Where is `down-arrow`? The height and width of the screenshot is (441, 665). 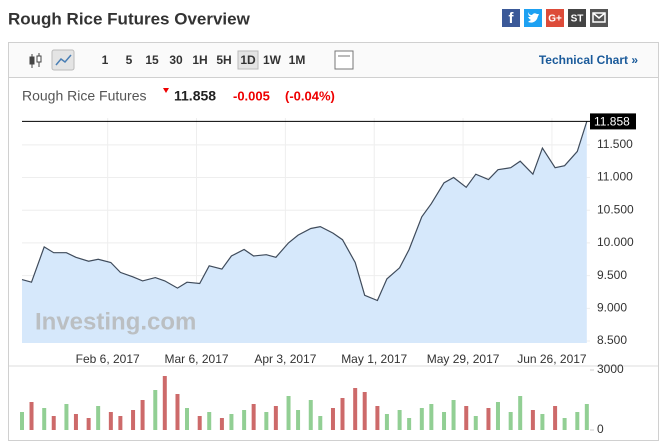
down-arrow is located at coordinates (166, 90).